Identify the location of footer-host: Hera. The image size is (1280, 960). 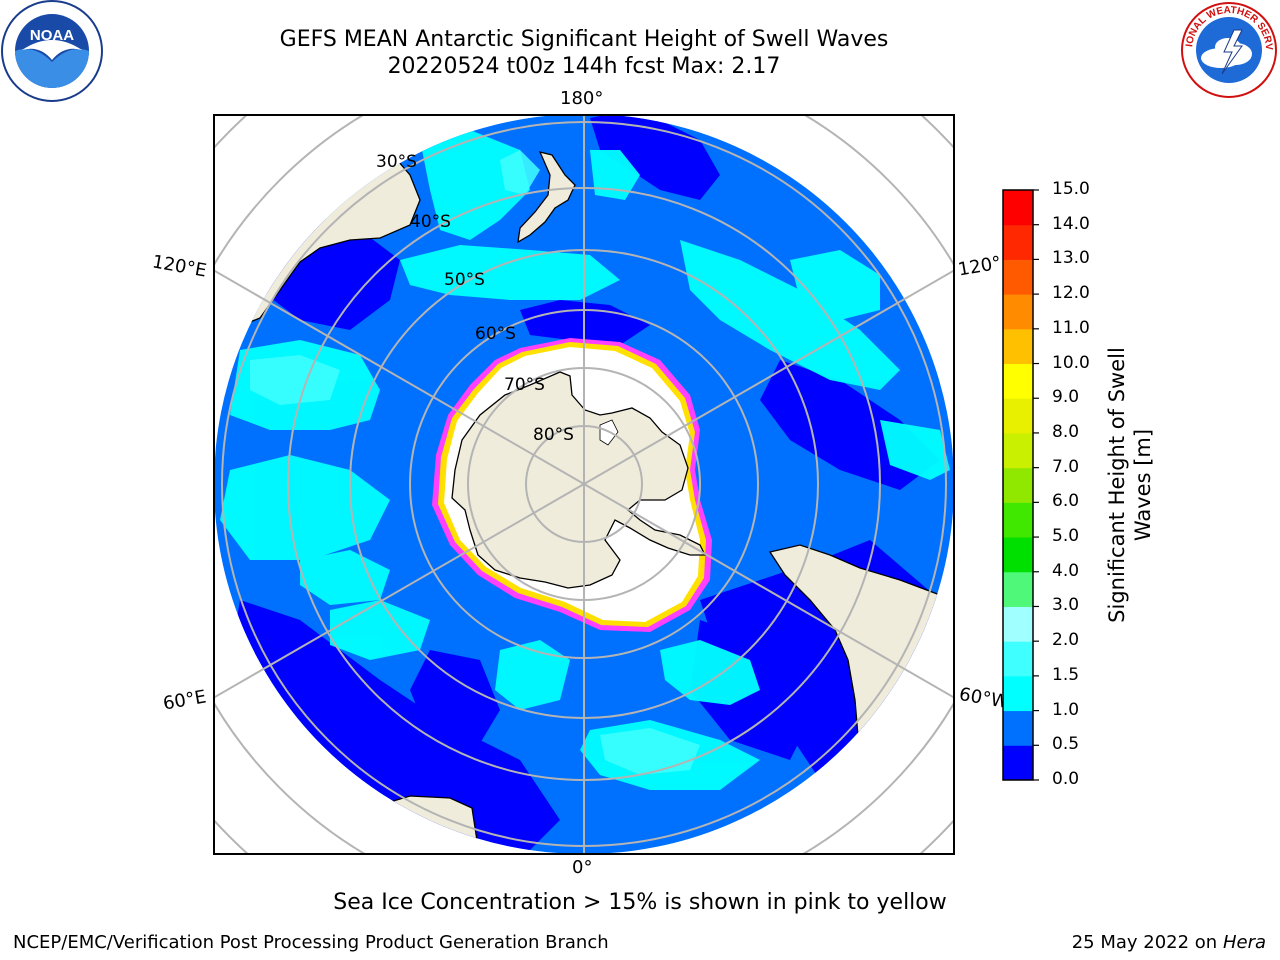
(1244, 942).